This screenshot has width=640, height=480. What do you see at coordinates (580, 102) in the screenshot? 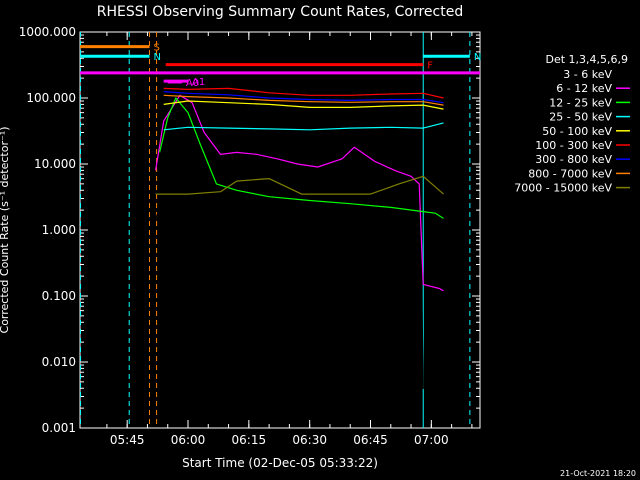
I see `legend-entry-label: 12 - 25 keV` at bounding box center [580, 102].